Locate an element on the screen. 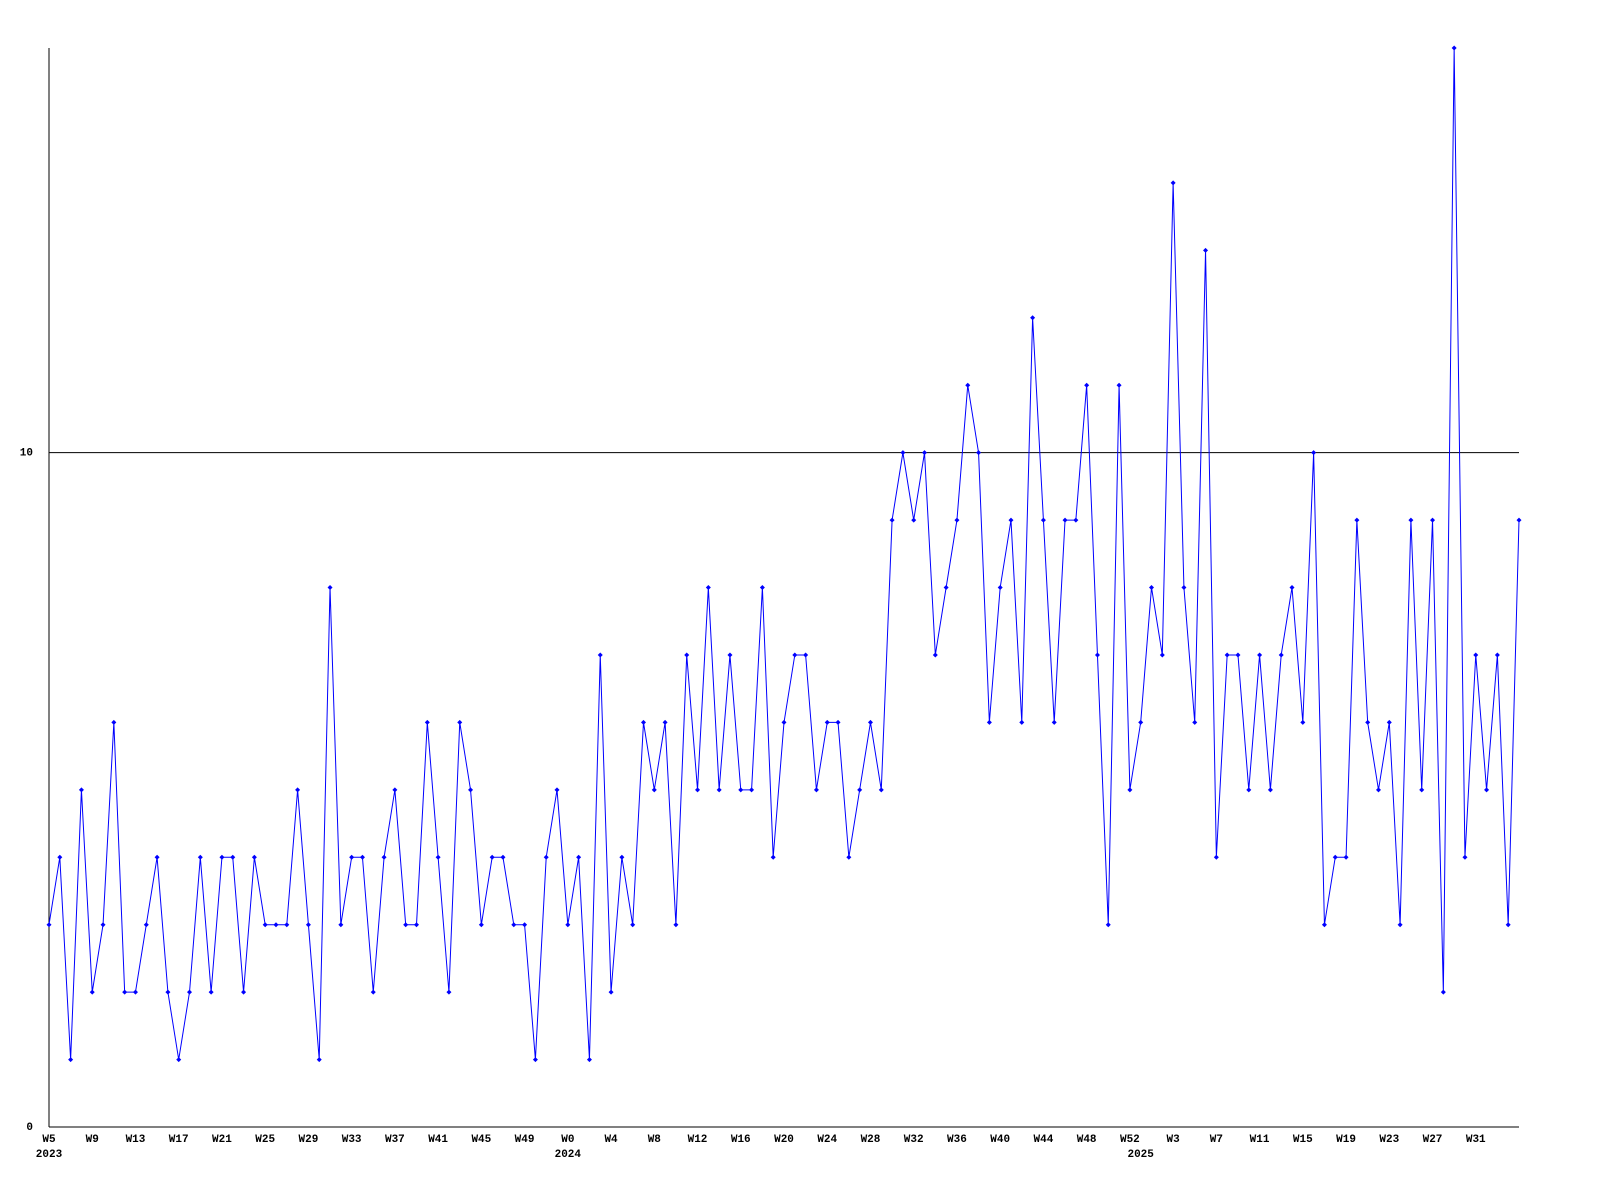 The width and height of the screenshot is (1600, 1200). x-tick-label: W21 is located at coordinates (222, 1140).